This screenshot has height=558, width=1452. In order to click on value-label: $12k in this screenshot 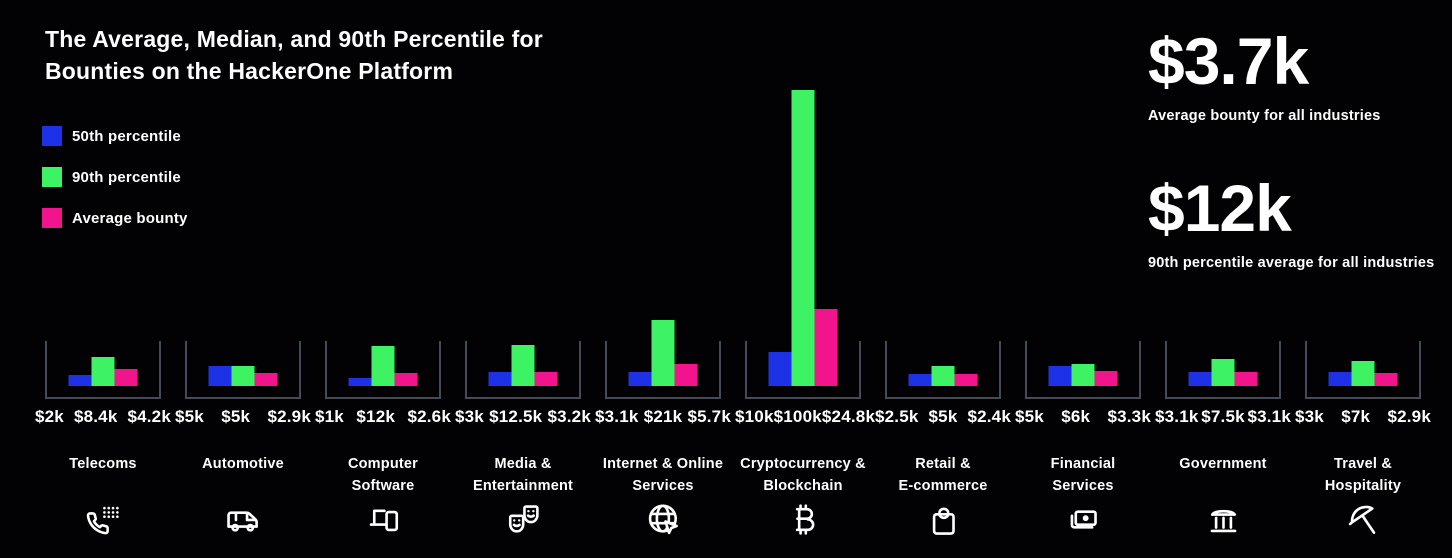, I will do `click(376, 416)`.